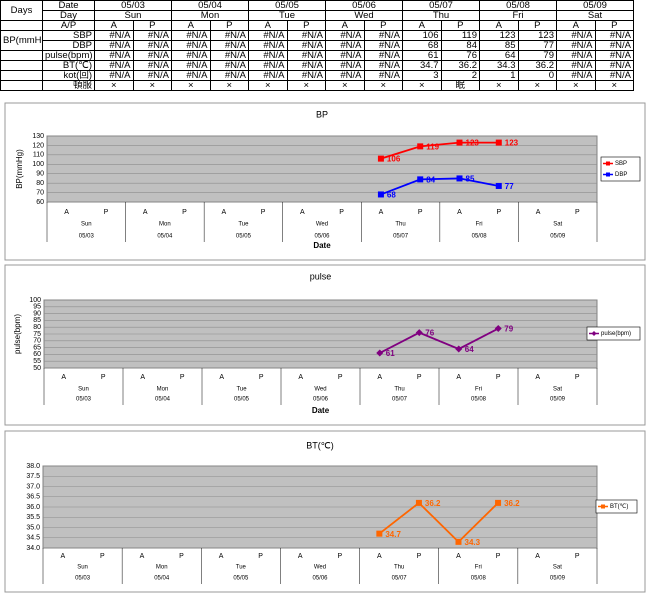 This screenshot has height=594, width=650. What do you see at coordinates (37, 307) in the screenshot?
I see `y-tick-label: 95` at bounding box center [37, 307].